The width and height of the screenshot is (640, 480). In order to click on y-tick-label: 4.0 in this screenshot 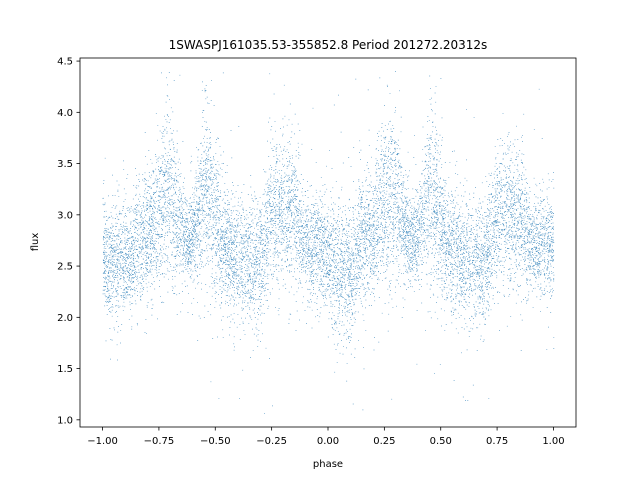, I will do `click(65, 113)`.